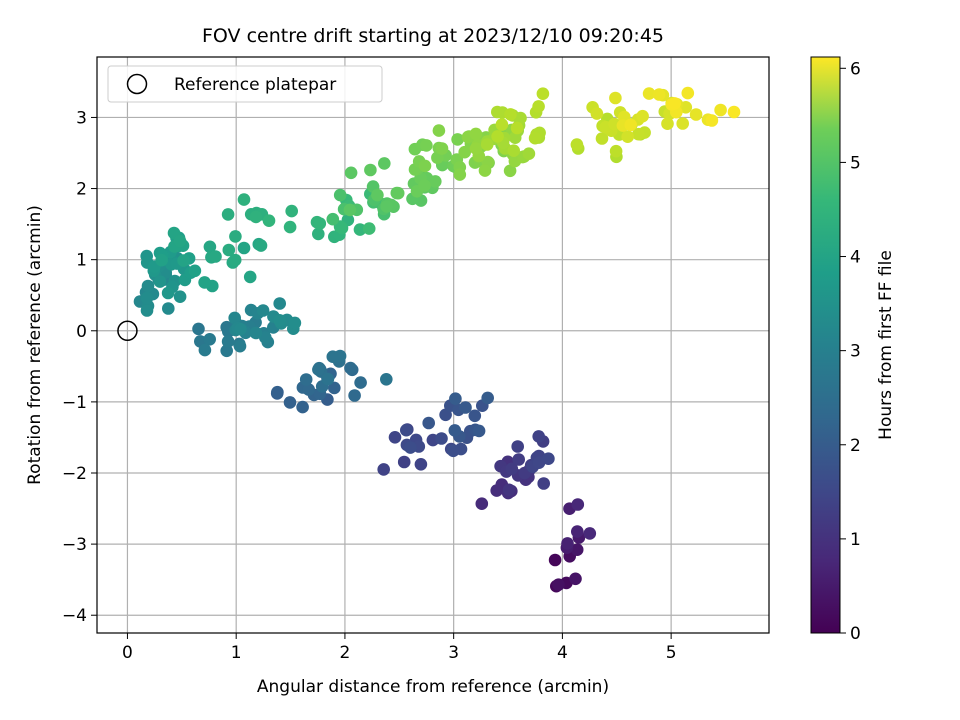 The image size is (960, 720). What do you see at coordinates (855, 634) in the screenshot?
I see `colorbar-tick-label: 0` at bounding box center [855, 634].